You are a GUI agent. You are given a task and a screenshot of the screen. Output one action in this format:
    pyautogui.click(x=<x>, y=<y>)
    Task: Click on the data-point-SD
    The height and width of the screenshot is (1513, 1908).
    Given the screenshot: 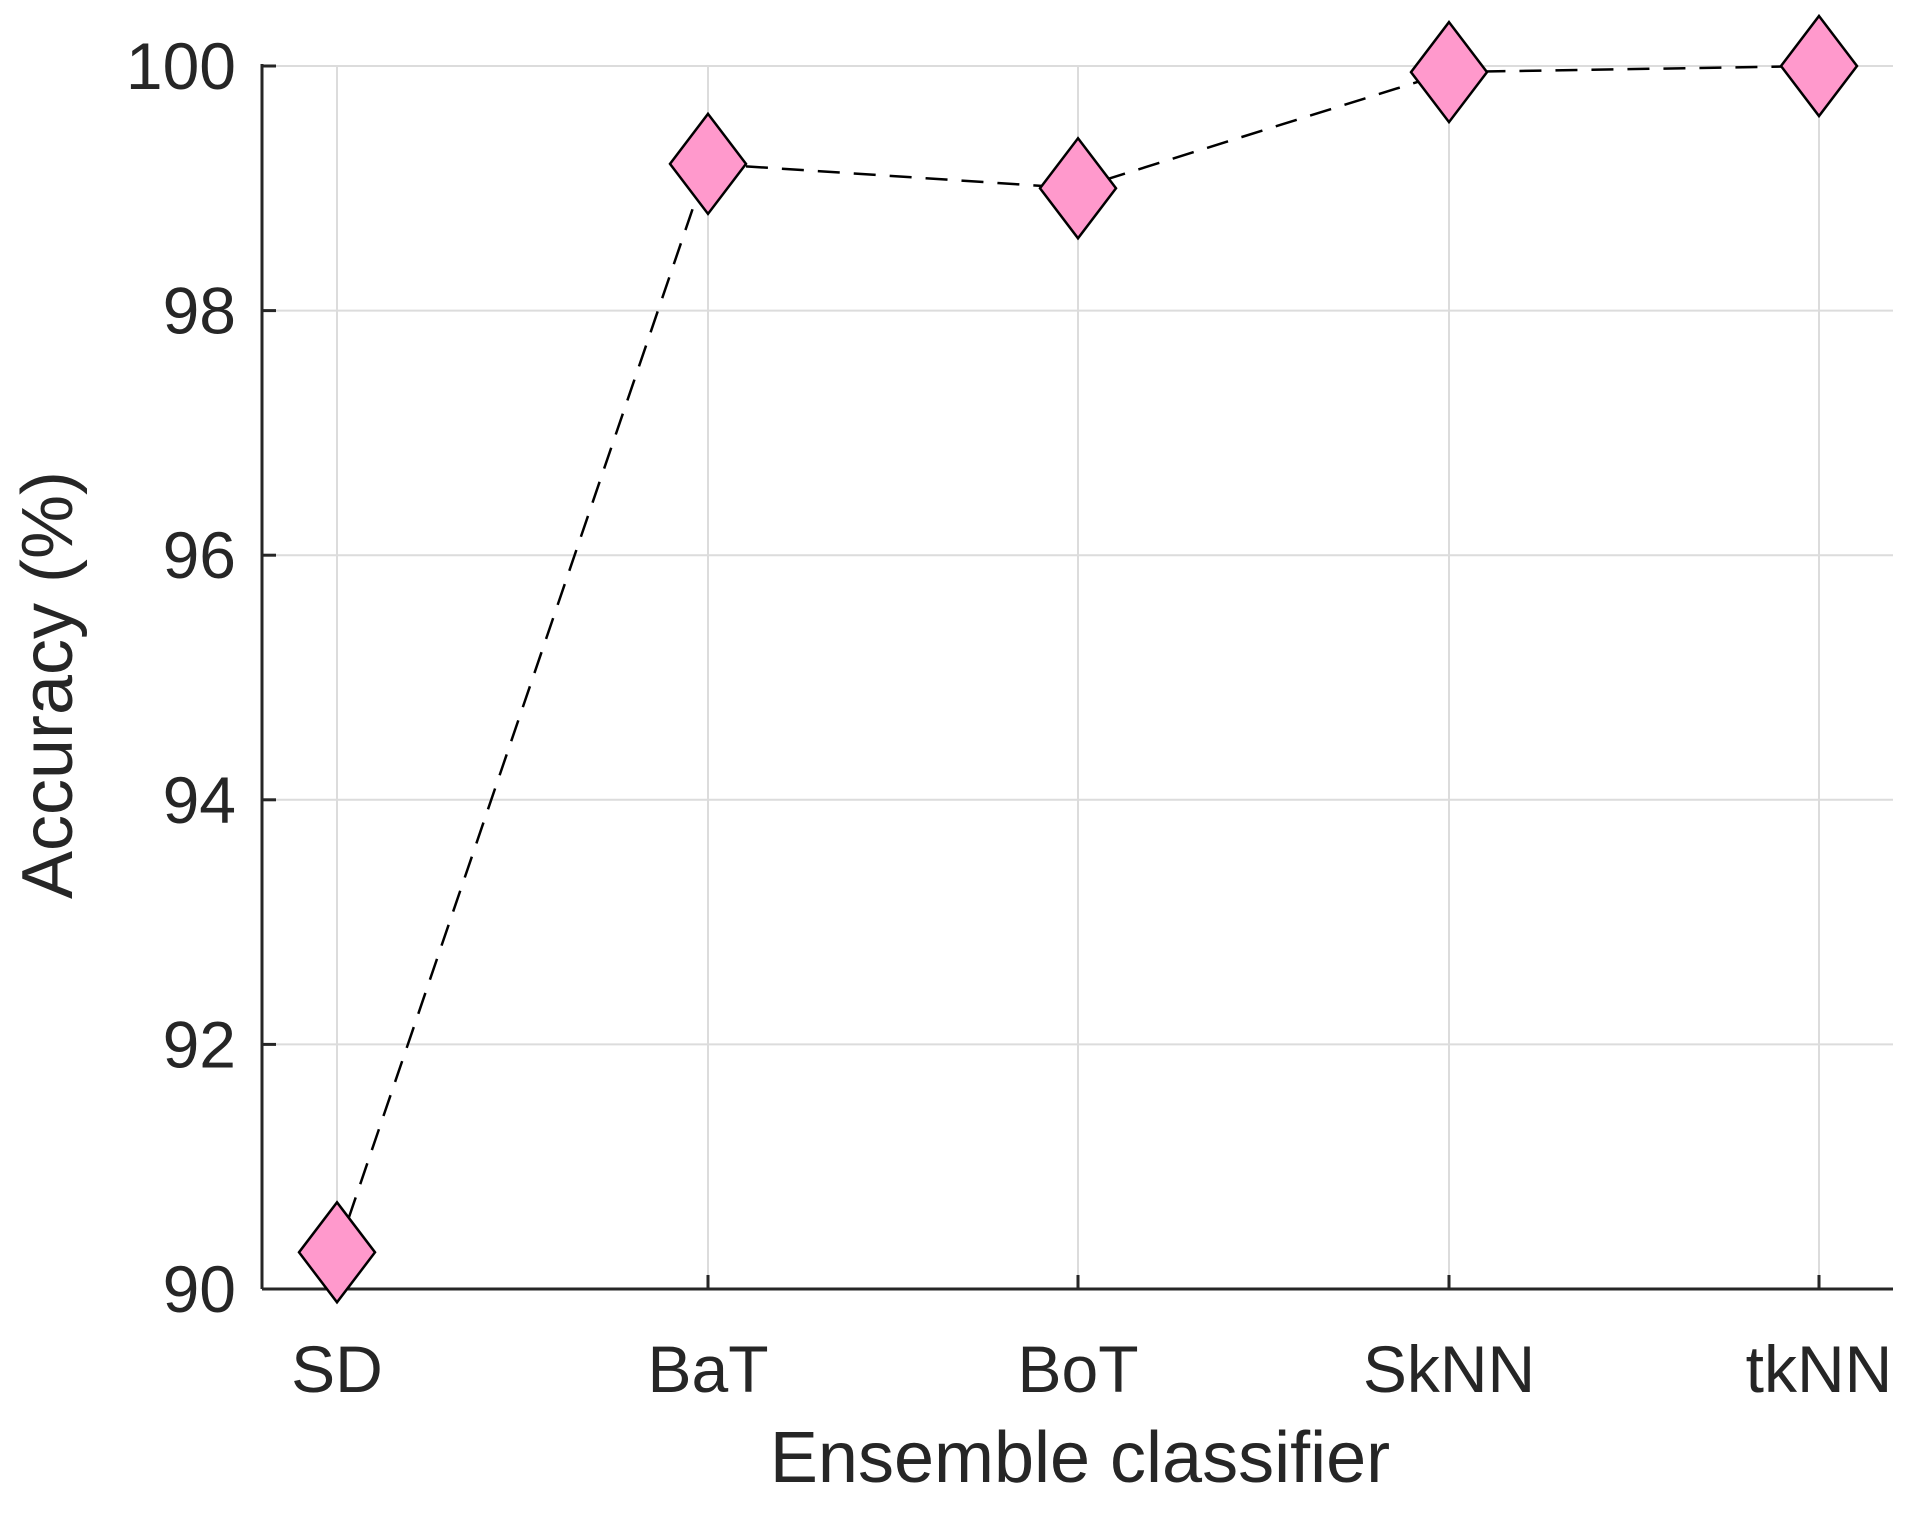 What is the action you would take?
    pyautogui.click(x=337, y=1252)
    